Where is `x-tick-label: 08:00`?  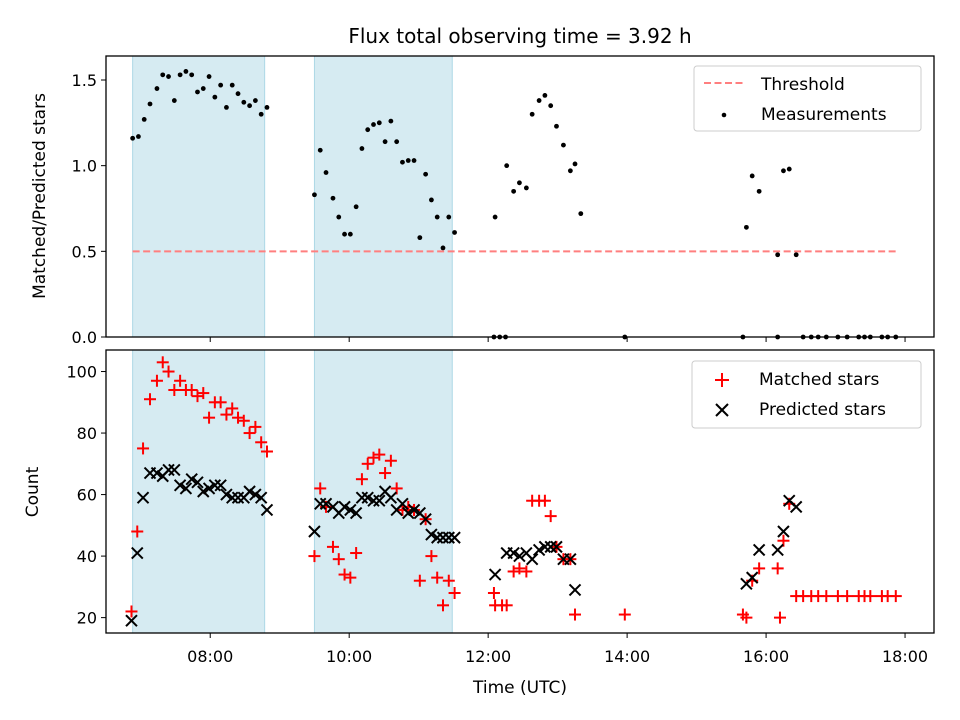
x-tick-label: 08:00 is located at coordinates (210, 656).